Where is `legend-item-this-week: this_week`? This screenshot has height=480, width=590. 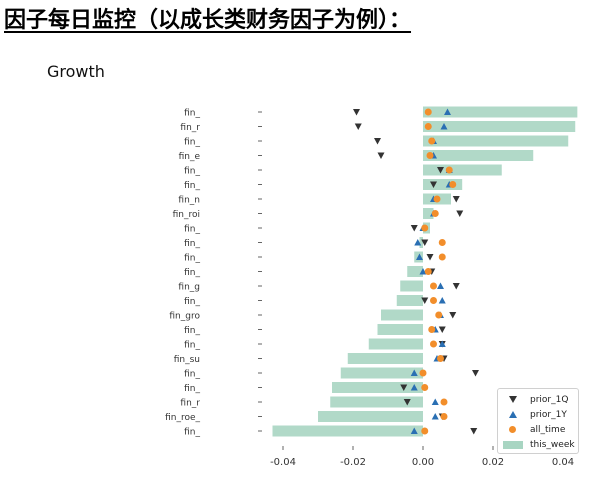
legend-item-this-week: this_week is located at coordinates (538, 444).